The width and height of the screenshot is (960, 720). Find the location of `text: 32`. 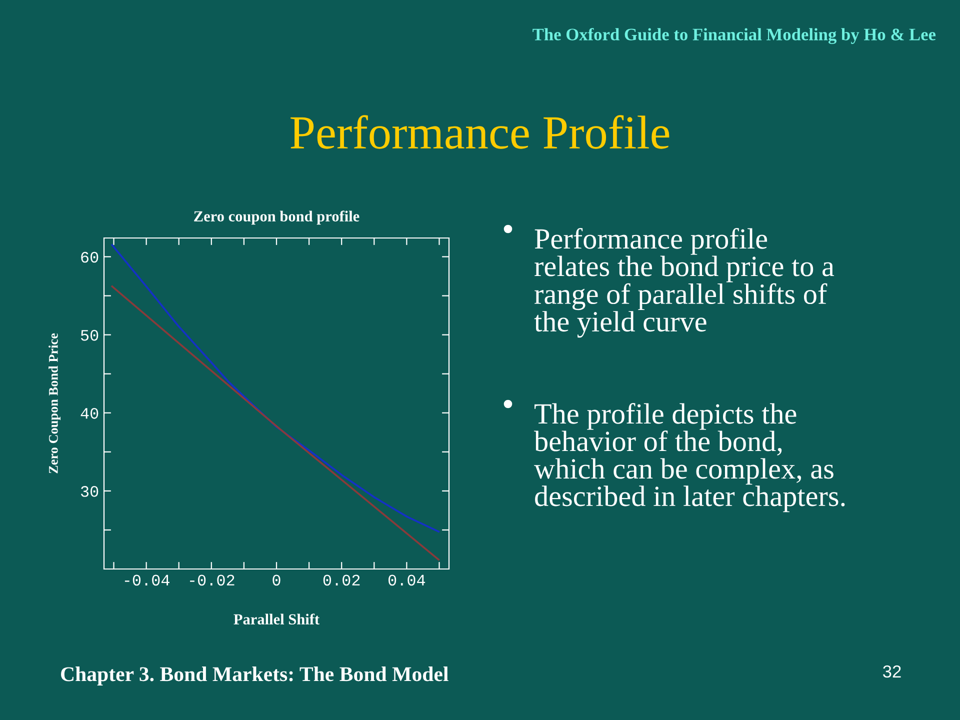

text: 32 is located at coordinates (892, 671).